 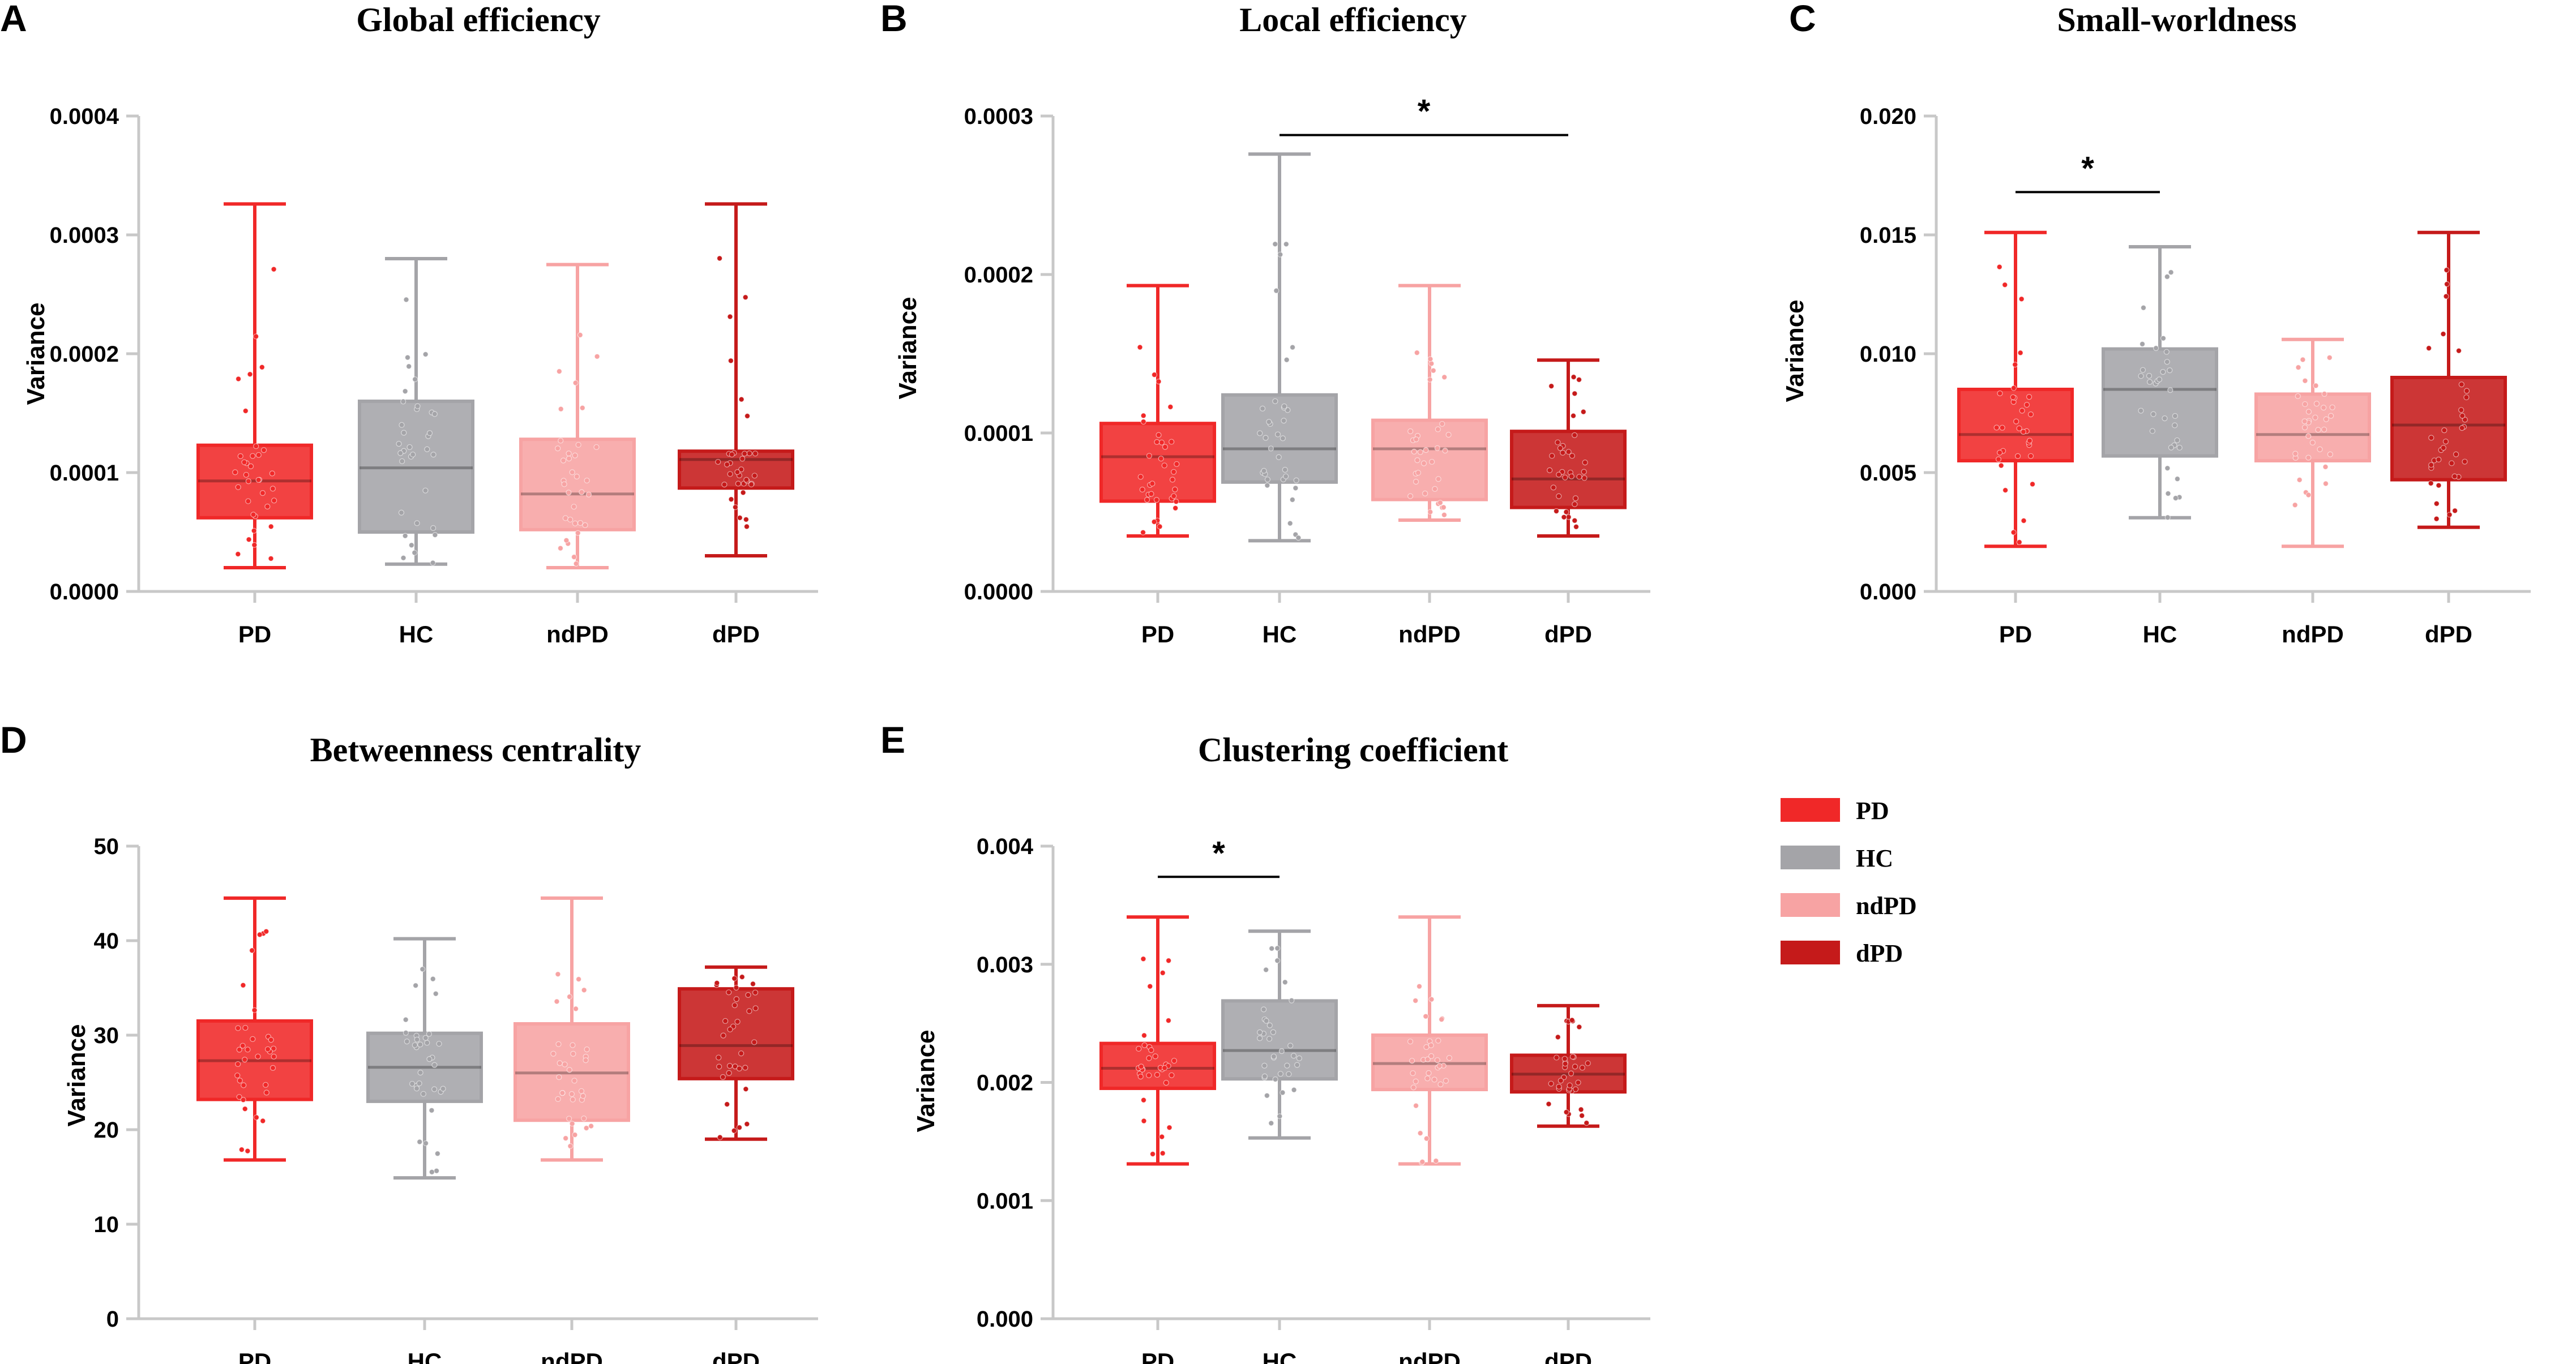 I want to click on panel-title: Clustering coefficient, so click(x=1353, y=750).